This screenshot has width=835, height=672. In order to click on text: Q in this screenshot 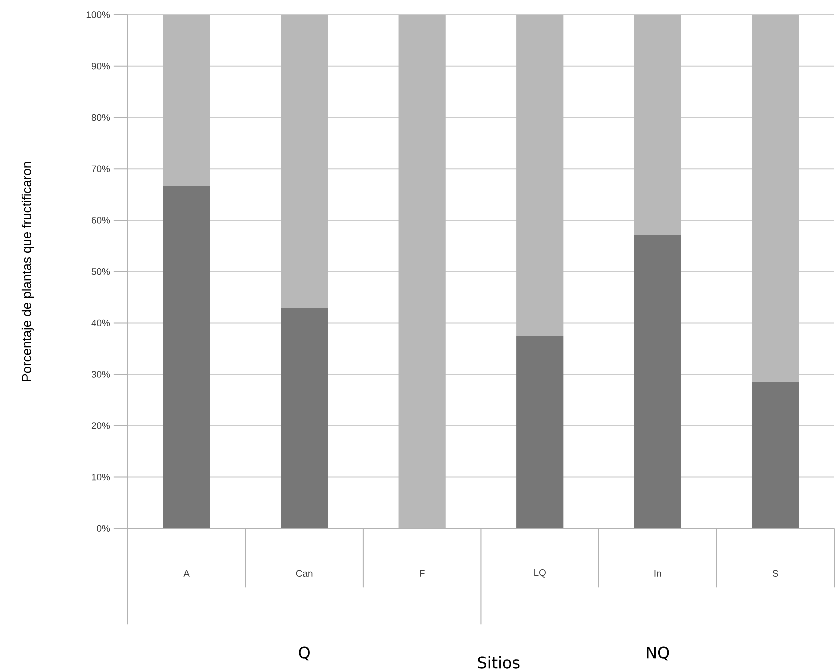, I will do `click(304, 653)`.